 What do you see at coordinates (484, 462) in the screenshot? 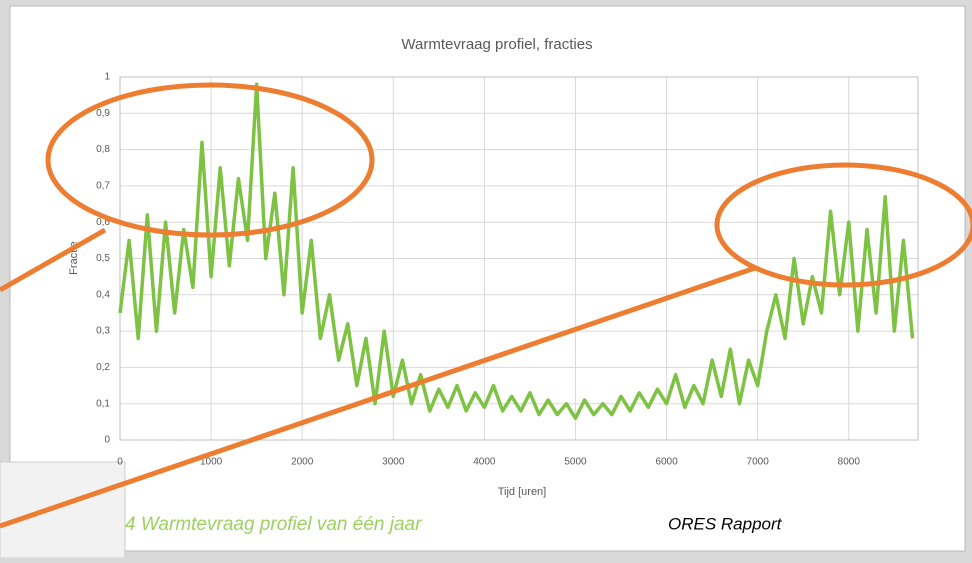
I see `x-tick-label: 4000` at bounding box center [484, 462].